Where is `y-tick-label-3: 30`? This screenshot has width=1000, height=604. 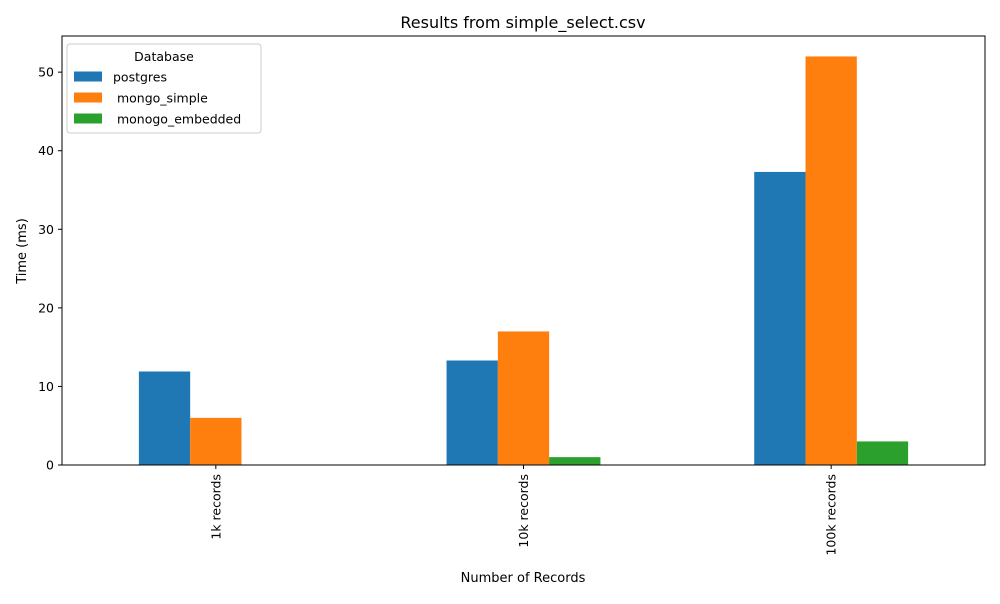
y-tick-label-3: 30 is located at coordinates (46, 229).